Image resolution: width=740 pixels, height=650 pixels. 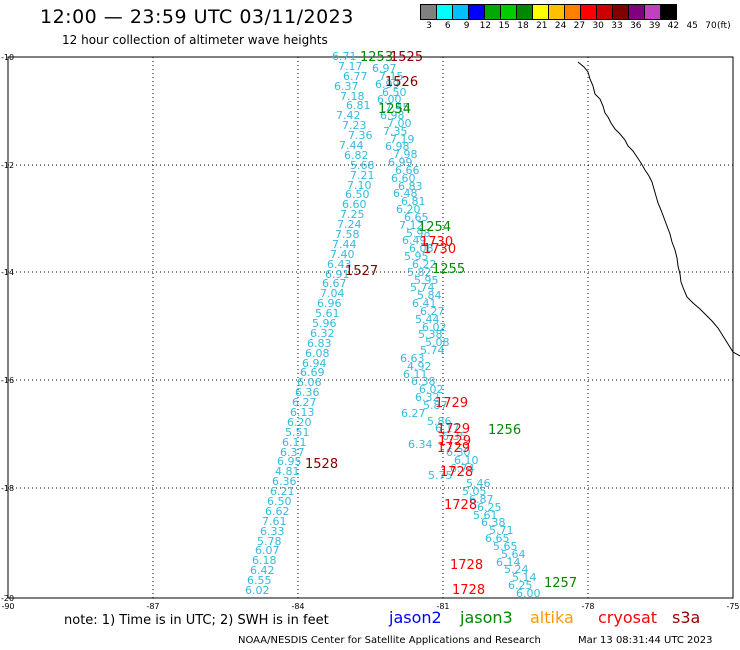 I want to click on legend-label: 36, so click(x=636, y=26).